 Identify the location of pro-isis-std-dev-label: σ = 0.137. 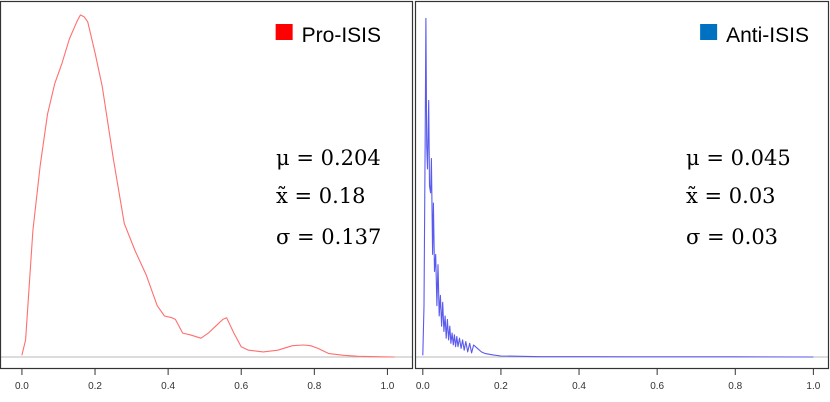
(328, 237).